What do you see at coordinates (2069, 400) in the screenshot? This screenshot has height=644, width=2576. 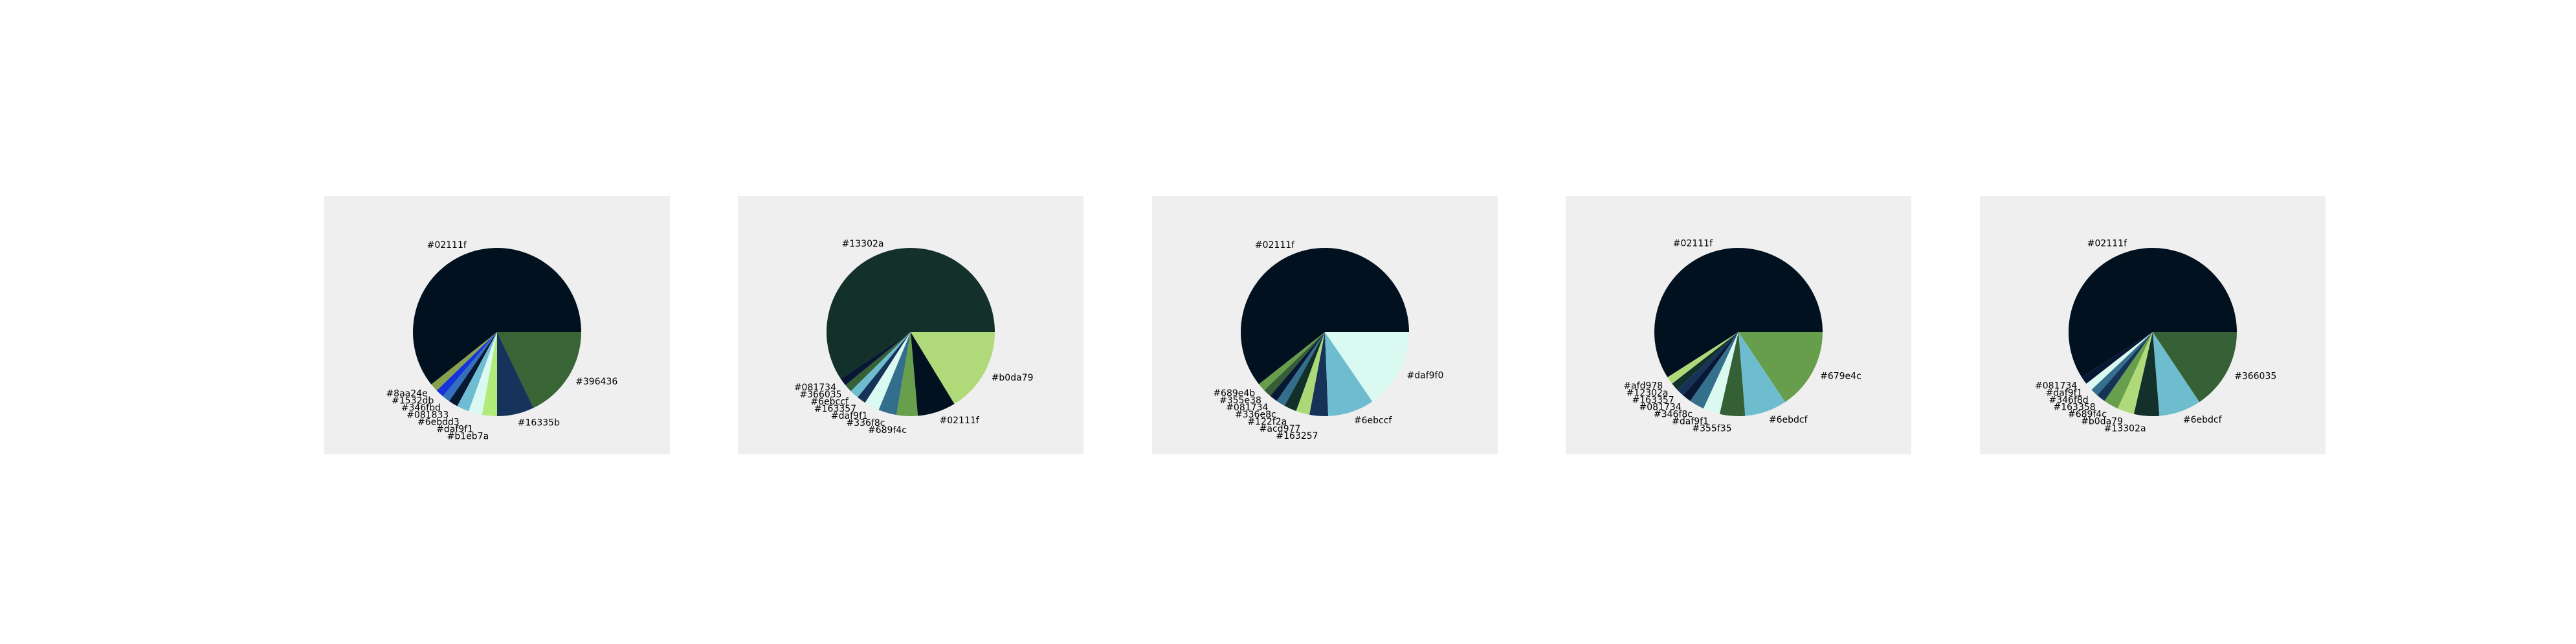 I see `pie-5-label-4: #346f8d` at bounding box center [2069, 400].